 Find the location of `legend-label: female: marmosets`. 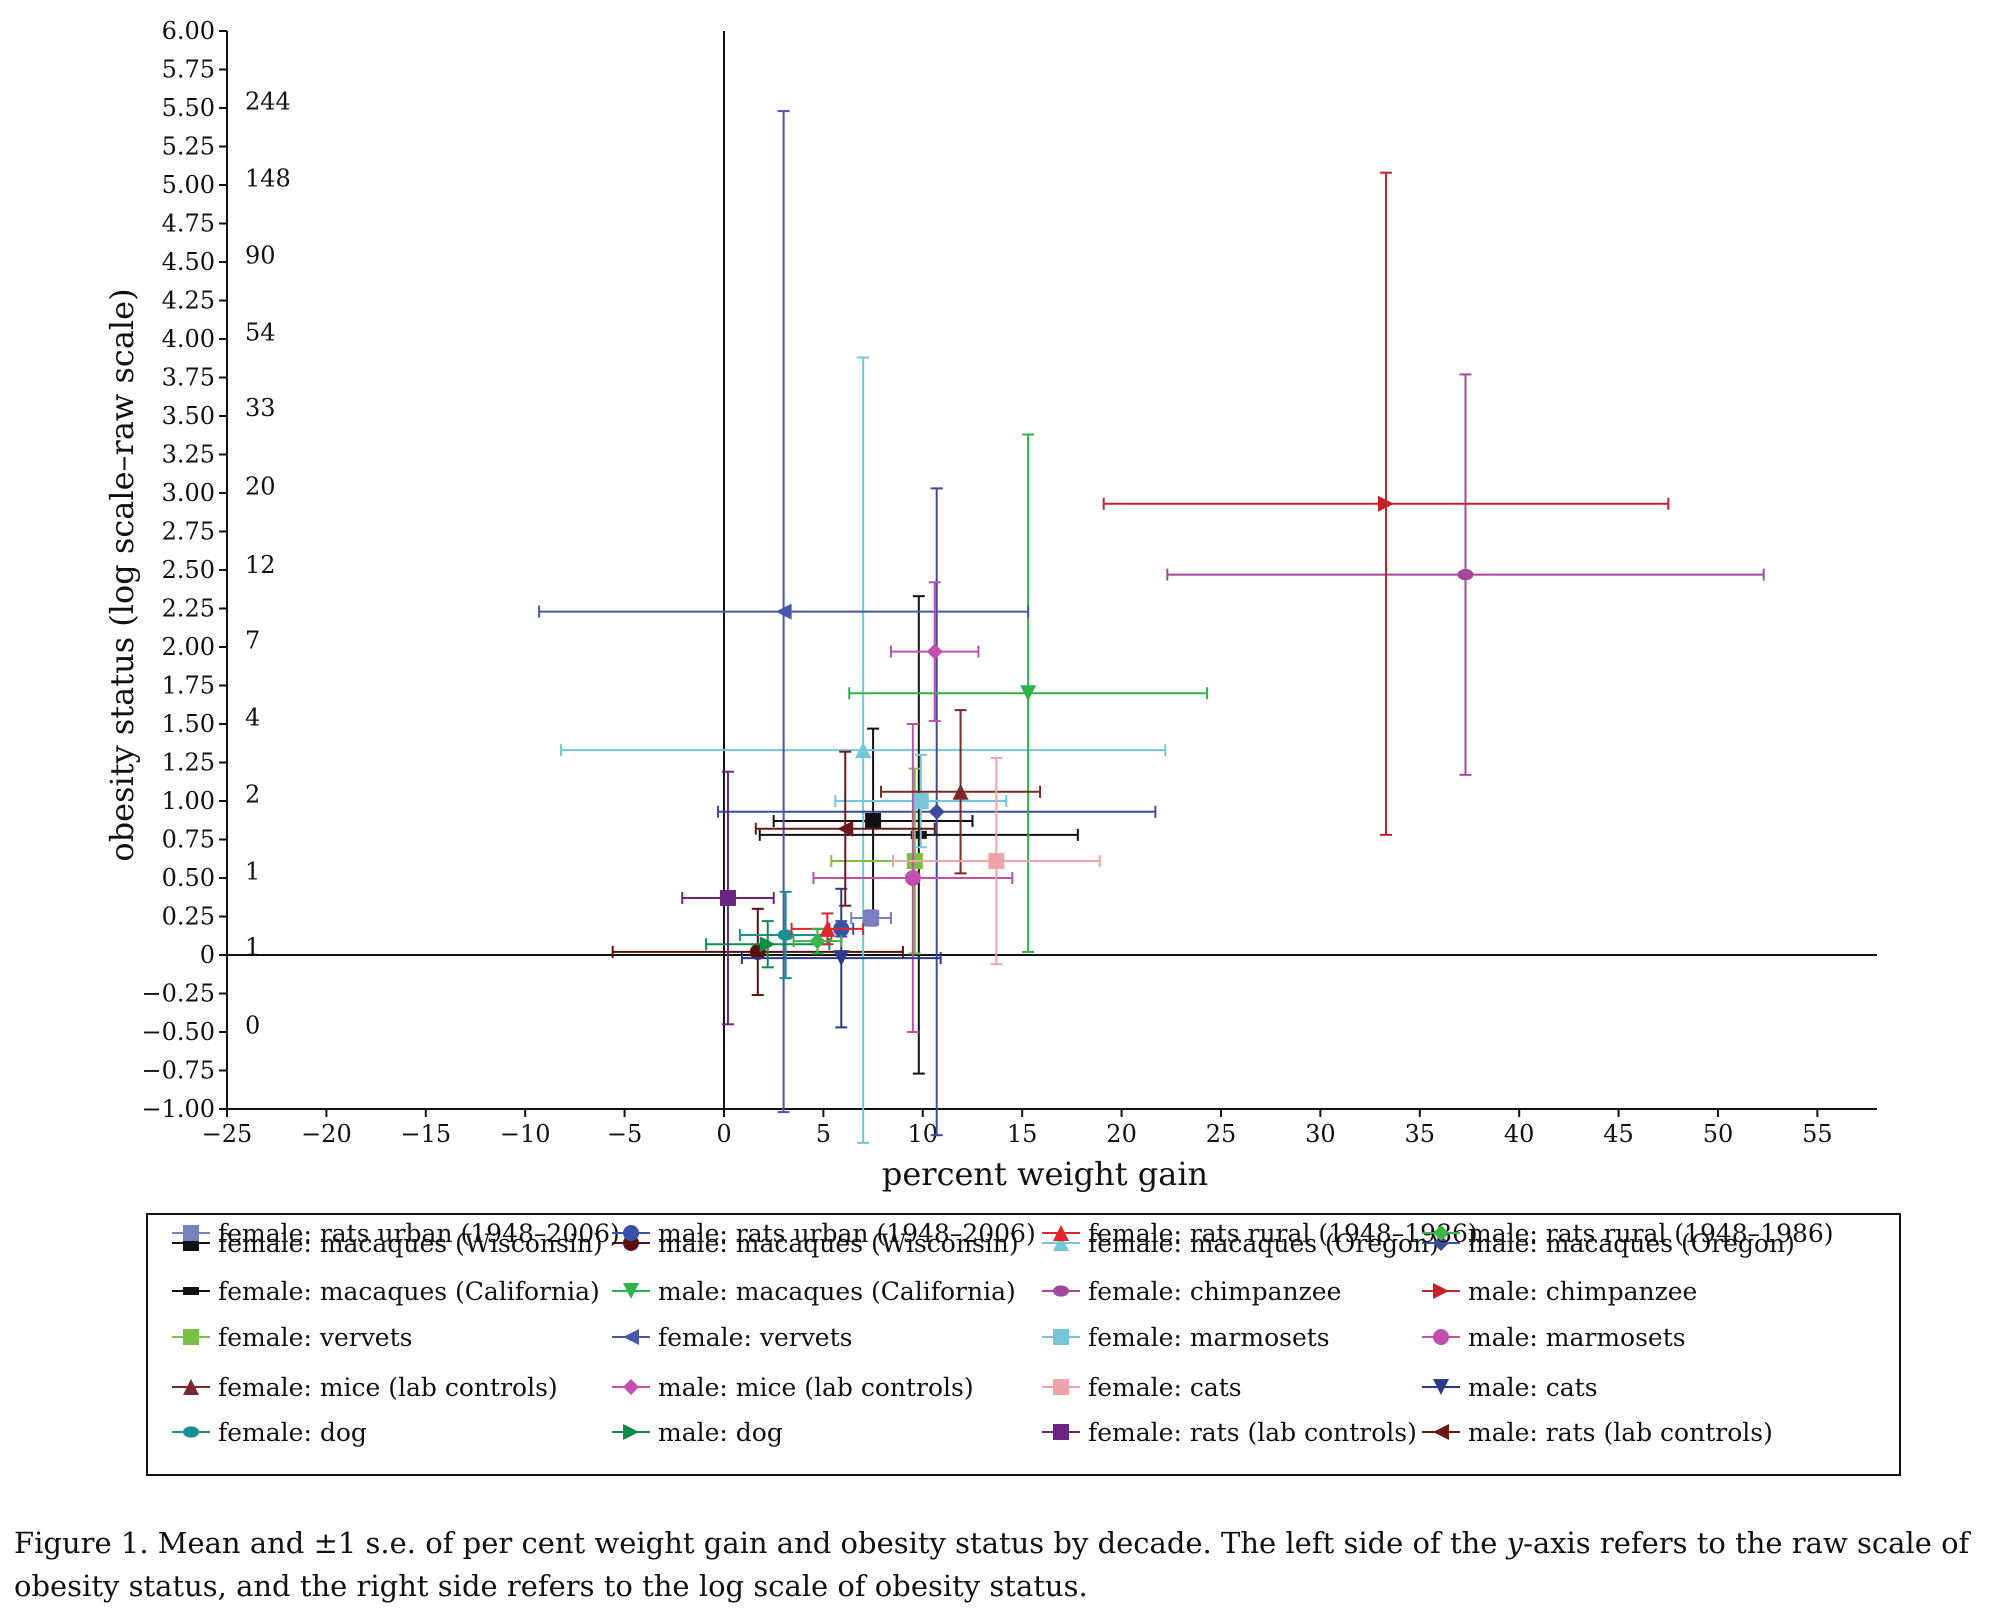

legend-label: female: marmosets is located at coordinates (1209, 1337).